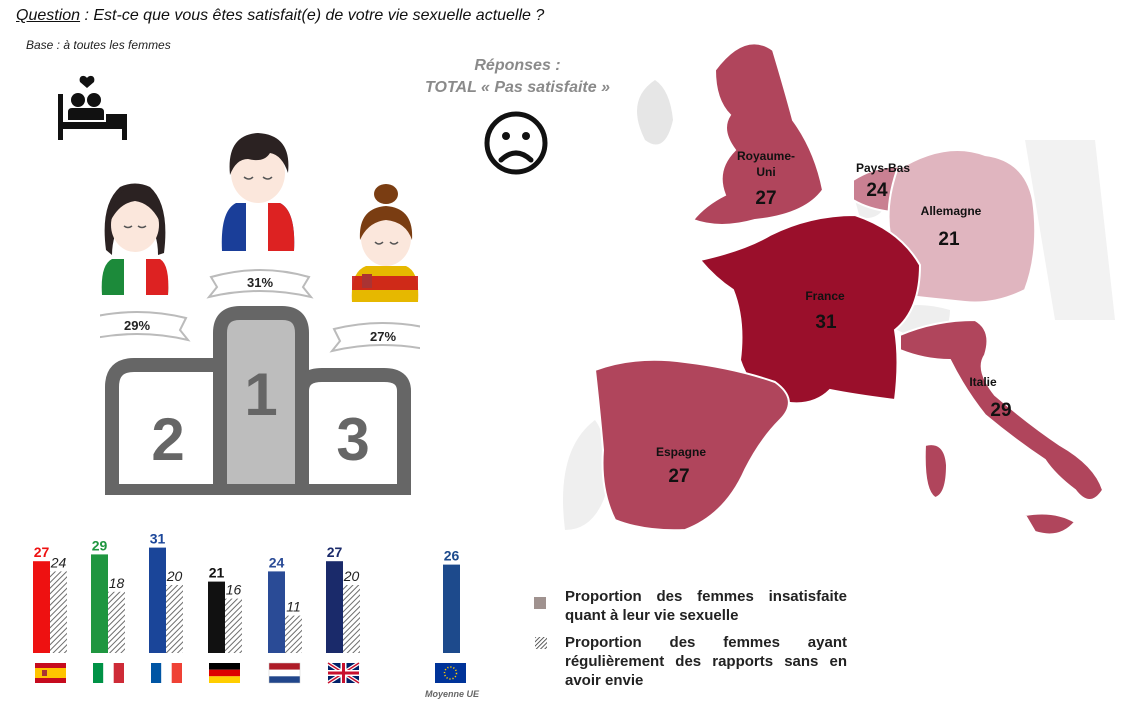  Describe the element at coordinates (58, 562) in the screenshot. I see `bar-label-rapports-0: 24` at that location.